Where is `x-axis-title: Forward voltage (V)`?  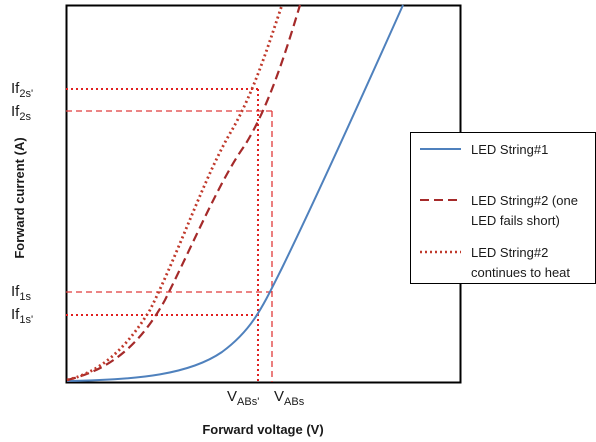 x-axis-title: Forward voltage (V) is located at coordinates (262, 429).